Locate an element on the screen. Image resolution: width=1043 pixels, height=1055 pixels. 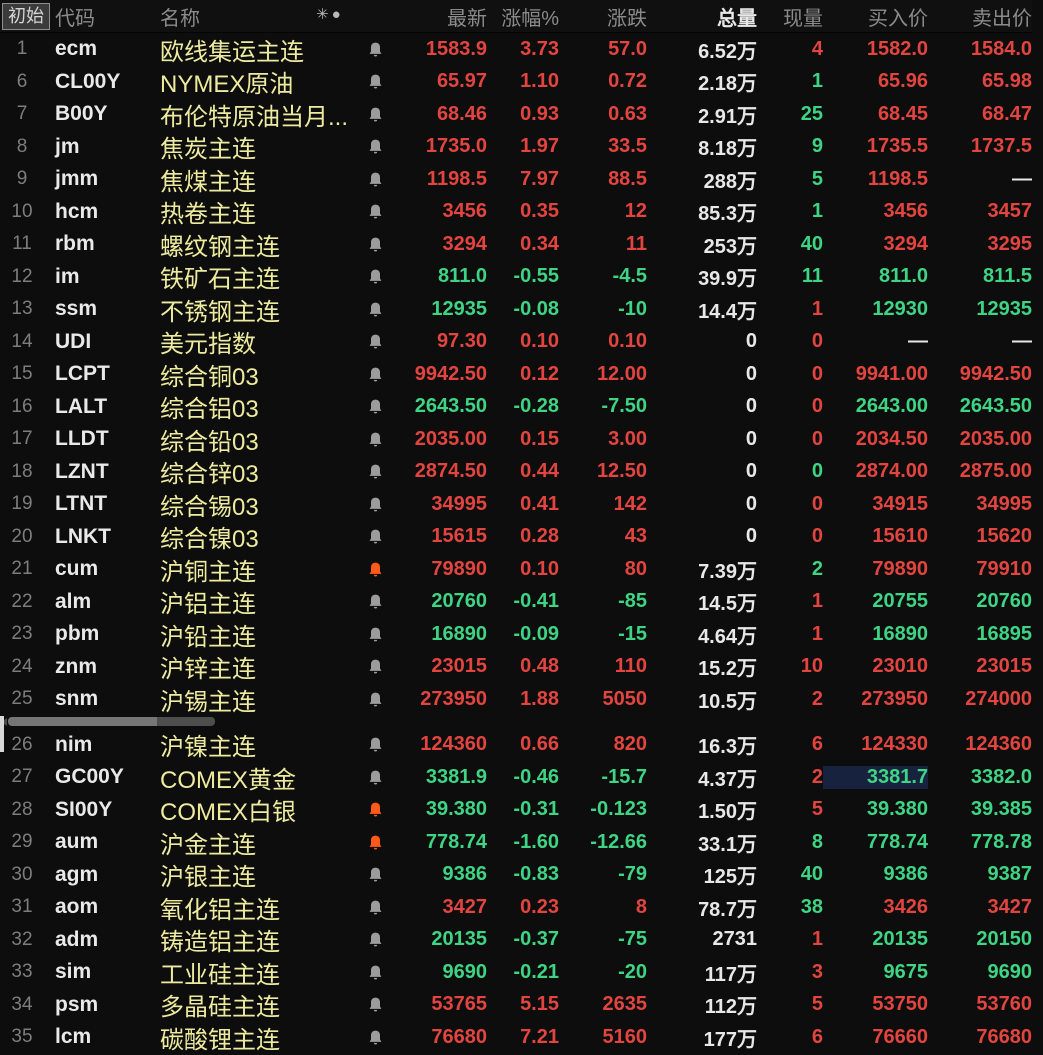
vertical-scrollbar-fragment is located at coordinates (2, 734).